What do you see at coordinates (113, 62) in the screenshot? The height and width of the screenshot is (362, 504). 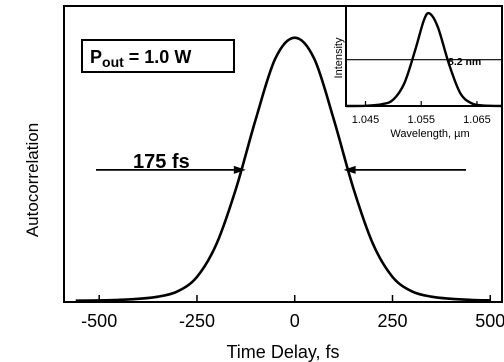 I see `power-label-subscript: out` at bounding box center [113, 62].